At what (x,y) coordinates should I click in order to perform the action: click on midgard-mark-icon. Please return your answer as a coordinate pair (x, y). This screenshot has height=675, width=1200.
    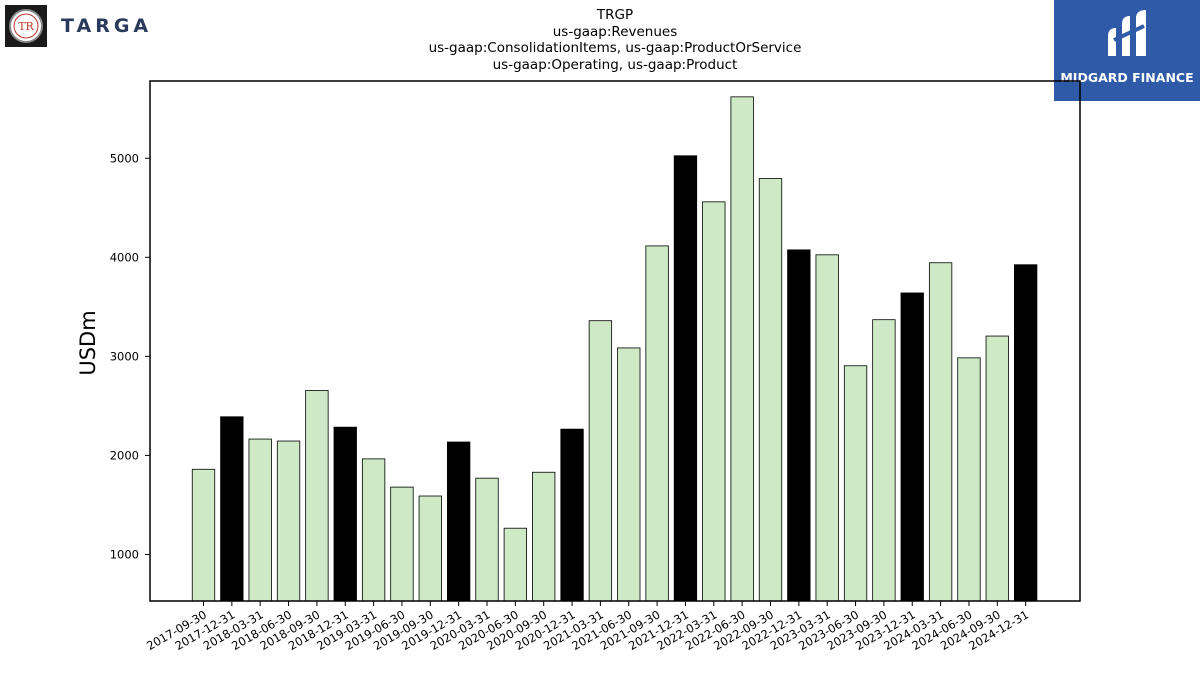
    Looking at the image, I should click on (1127, 33).